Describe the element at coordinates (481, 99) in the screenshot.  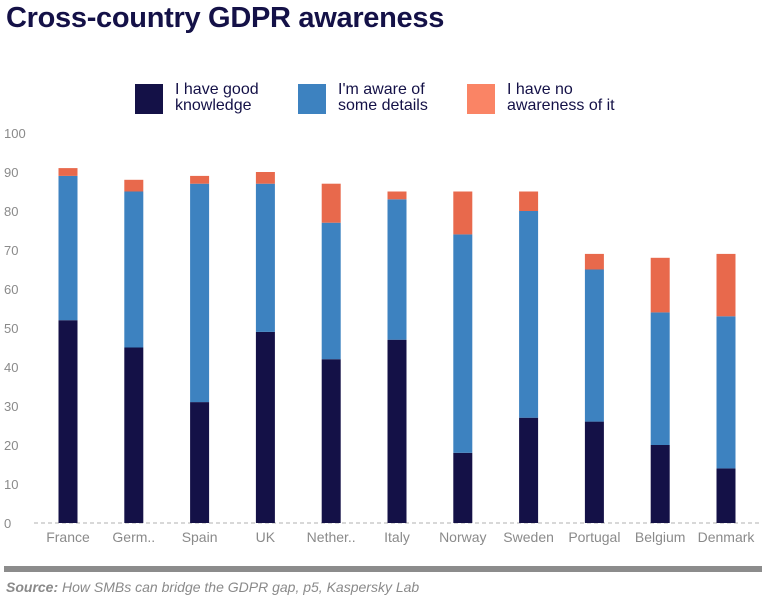
I see `legend-swatch-no-awareness` at that location.